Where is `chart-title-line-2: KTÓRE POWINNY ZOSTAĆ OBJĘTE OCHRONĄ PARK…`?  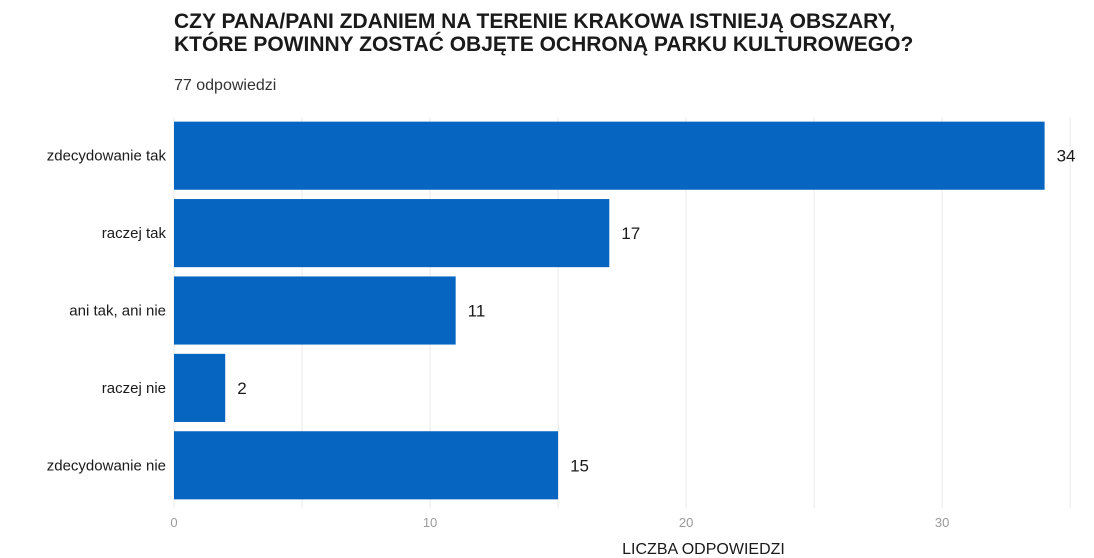
chart-title-line-2: KTÓRE POWINNY ZOSTAĆ OBJĘTE OCHRONĄ PARK… is located at coordinates (544, 44).